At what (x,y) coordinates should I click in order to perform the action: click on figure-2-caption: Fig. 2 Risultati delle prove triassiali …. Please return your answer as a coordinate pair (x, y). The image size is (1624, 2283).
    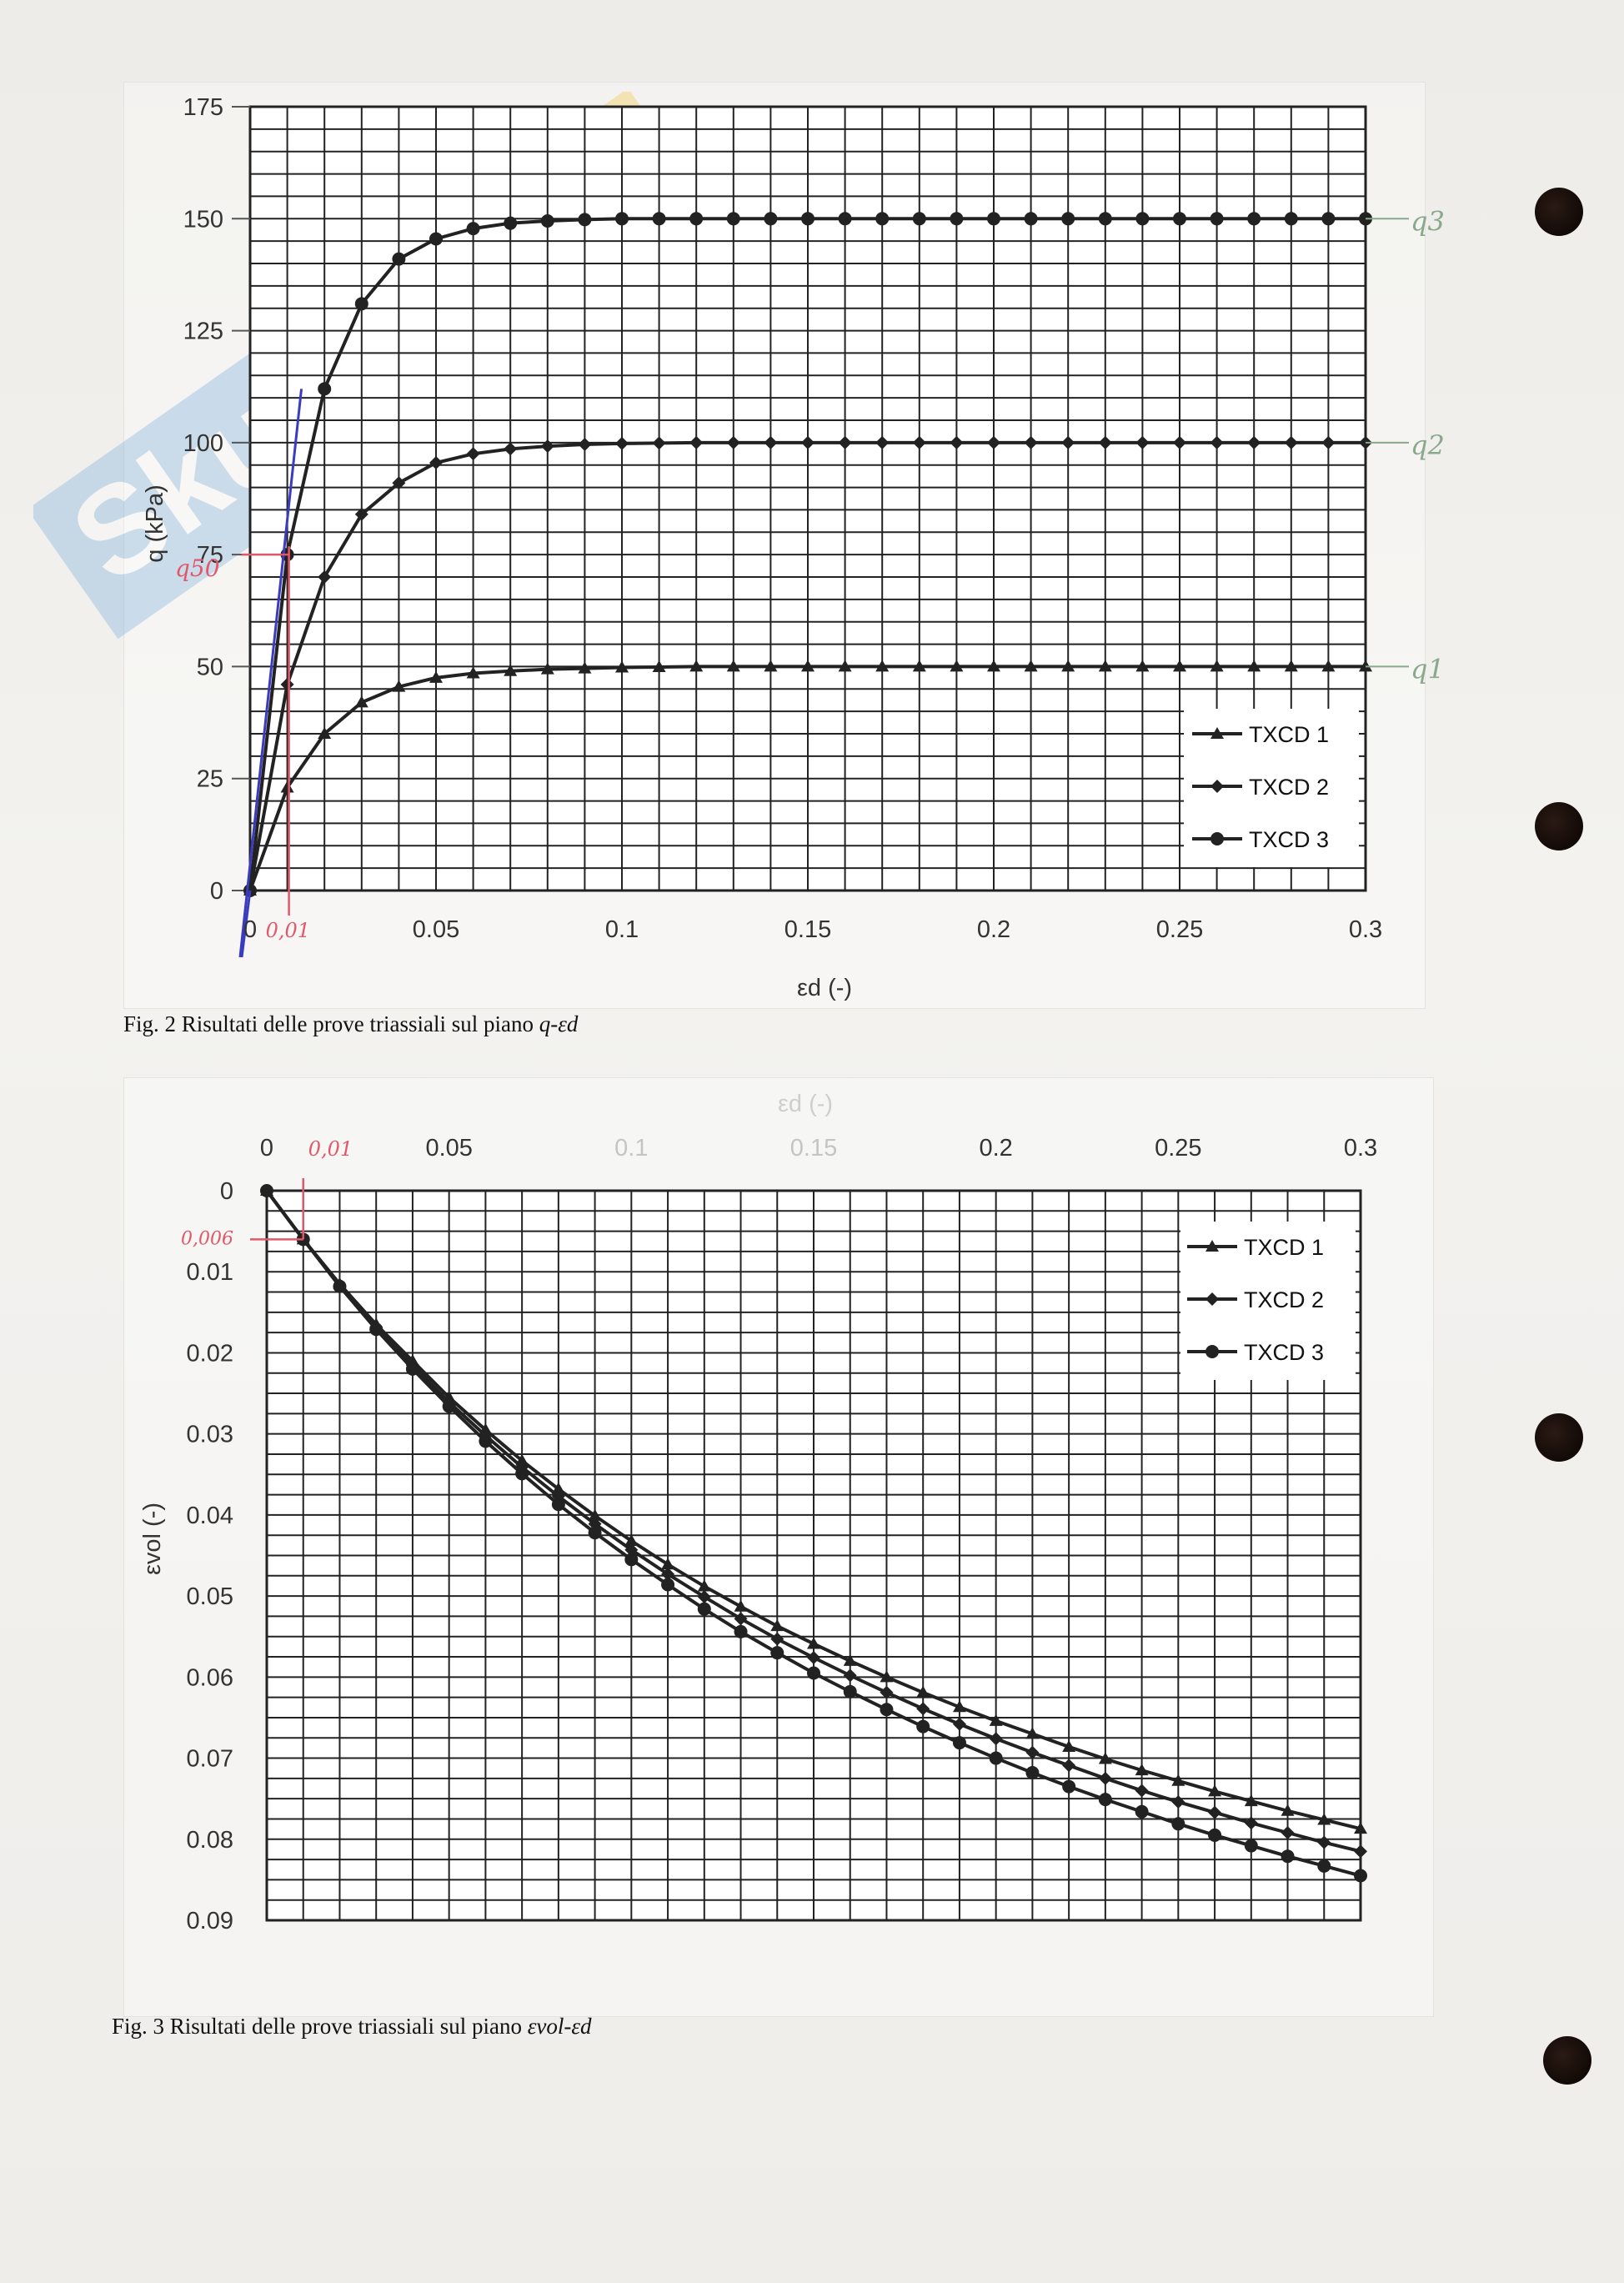
    Looking at the image, I should click on (351, 1024).